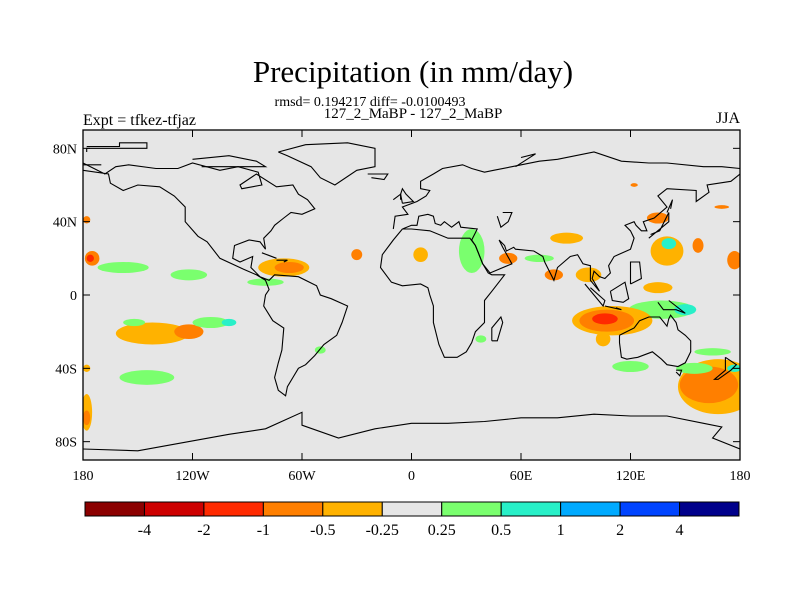 The height and width of the screenshot is (600, 800). What do you see at coordinates (561, 530) in the screenshot?
I see `colorbar-label: 1` at bounding box center [561, 530].